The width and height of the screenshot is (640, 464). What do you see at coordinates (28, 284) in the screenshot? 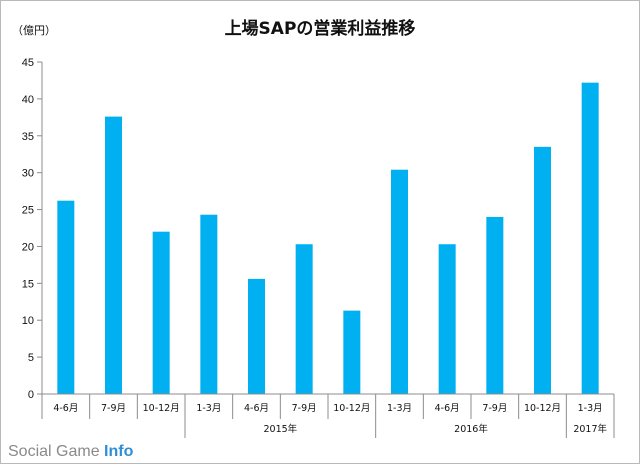
I see `y-tick-label: 15` at bounding box center [28, 284].